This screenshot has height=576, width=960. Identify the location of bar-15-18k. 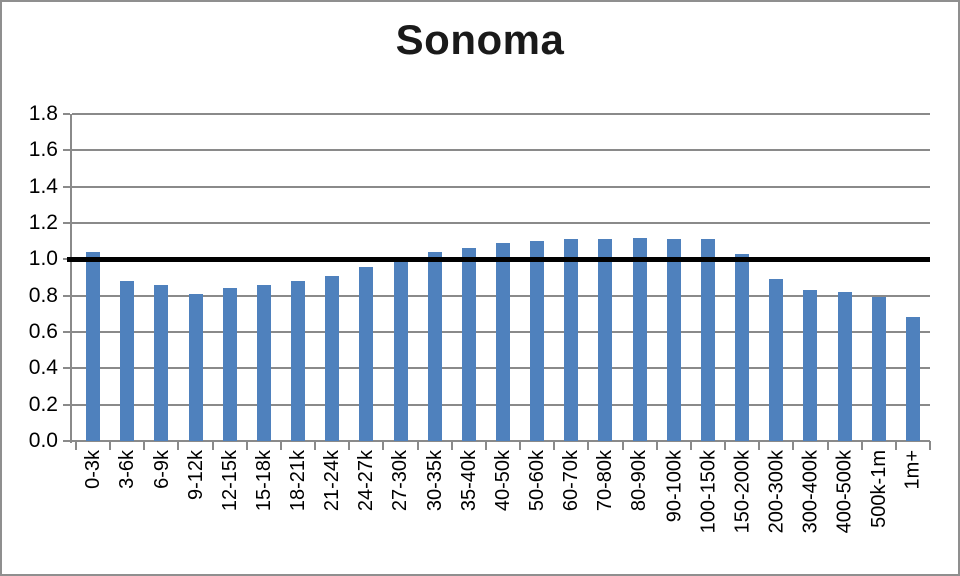
(263, 362).